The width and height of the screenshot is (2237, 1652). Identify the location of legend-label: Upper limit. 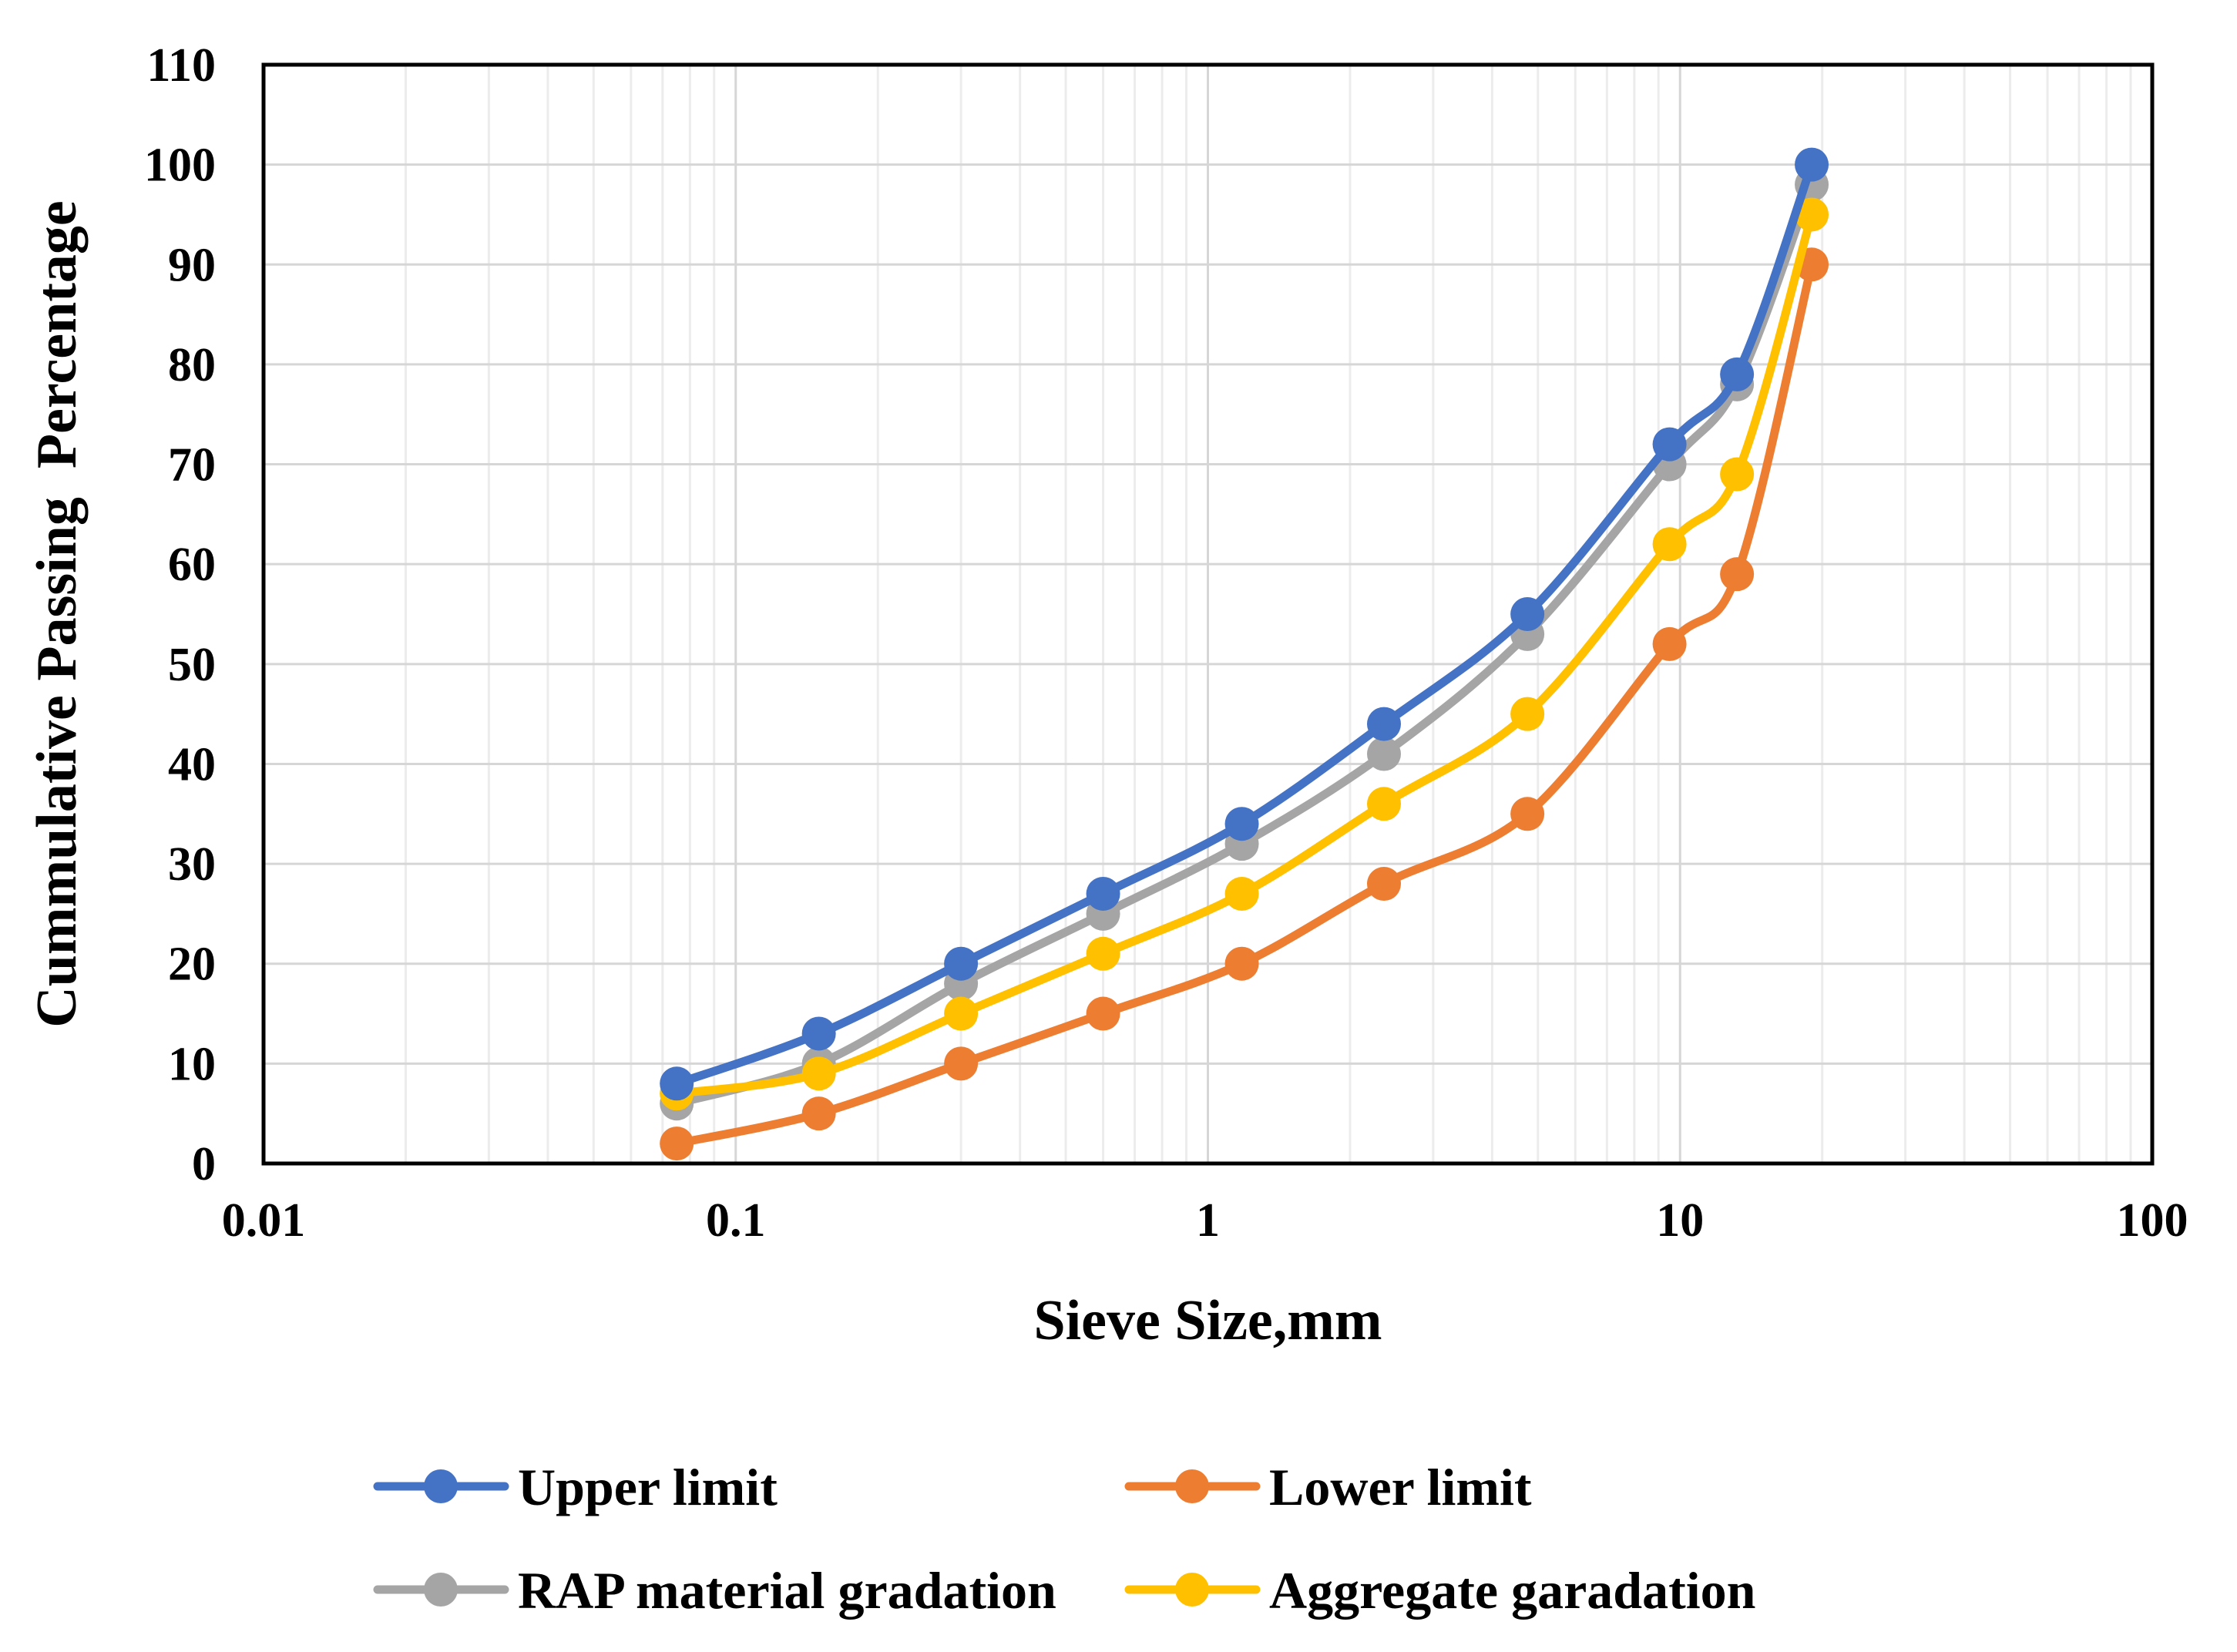
(648, 1487).